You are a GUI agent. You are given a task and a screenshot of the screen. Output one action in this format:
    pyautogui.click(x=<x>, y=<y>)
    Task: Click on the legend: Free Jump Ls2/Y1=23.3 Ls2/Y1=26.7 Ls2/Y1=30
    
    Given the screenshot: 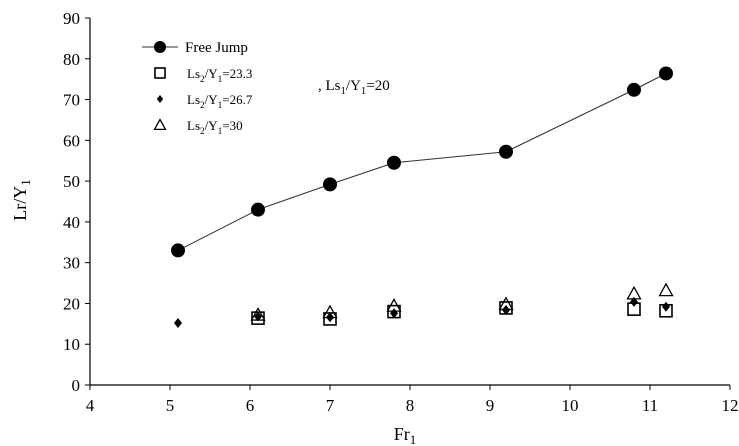 What is the action you would take?
    pyautogui.click(x=197, y=88)
    